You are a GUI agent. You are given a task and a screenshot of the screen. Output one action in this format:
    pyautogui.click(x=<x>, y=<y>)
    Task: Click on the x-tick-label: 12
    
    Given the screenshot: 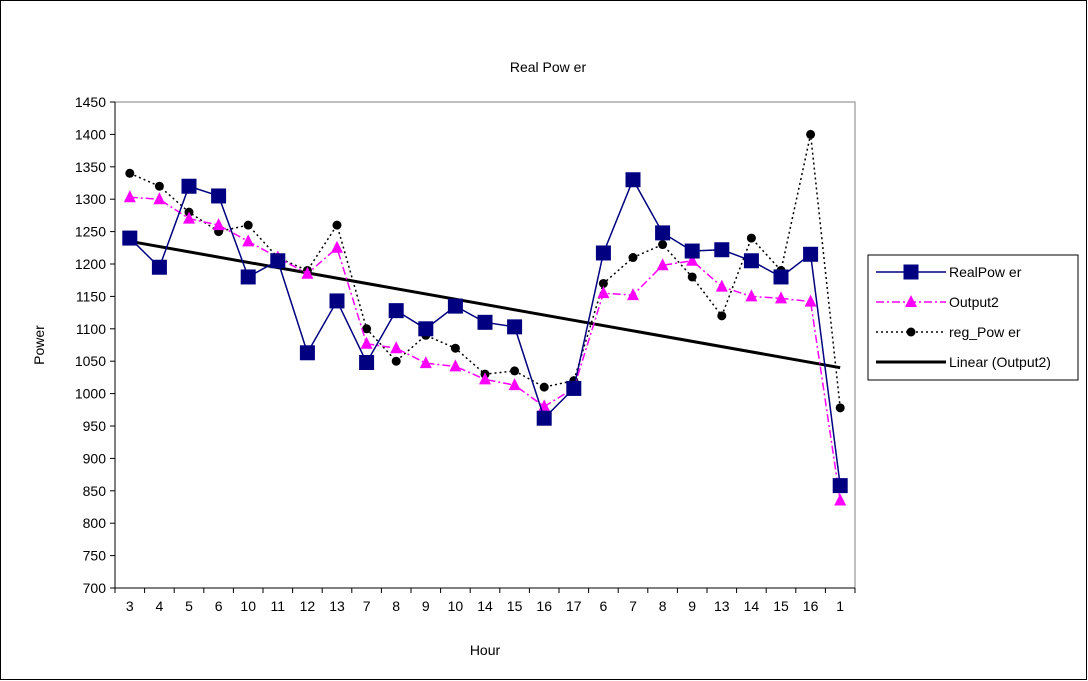 What is the action you would take?
    pyautogui.click(x=308, y=606)
    